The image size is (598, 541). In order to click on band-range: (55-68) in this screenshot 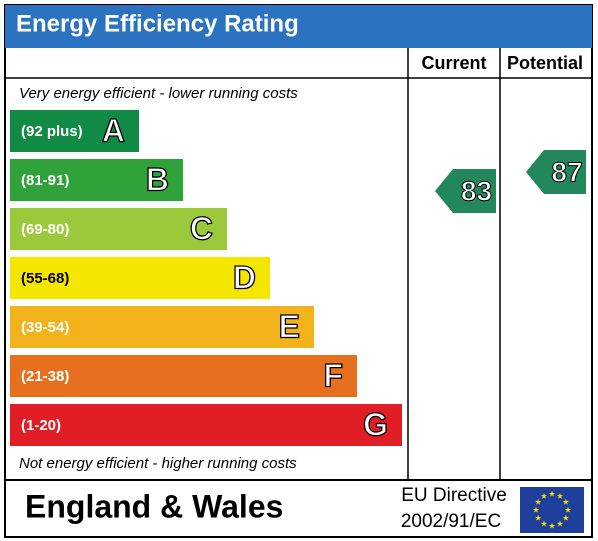, I will do `click(45, 278)`.